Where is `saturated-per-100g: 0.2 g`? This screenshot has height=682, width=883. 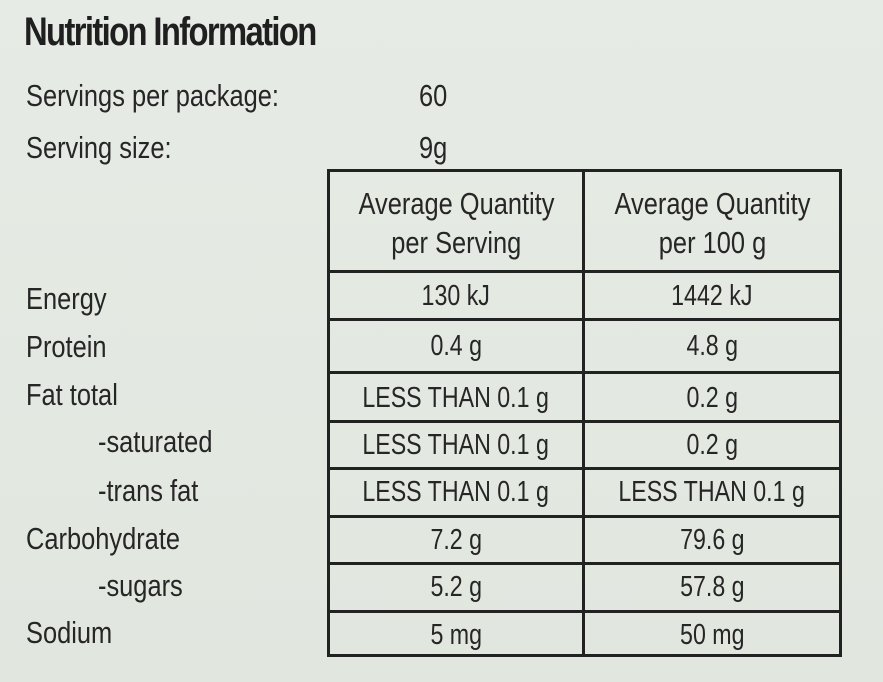
saturated-per-100g: 0.2 g is located at coordinates (712, 445).